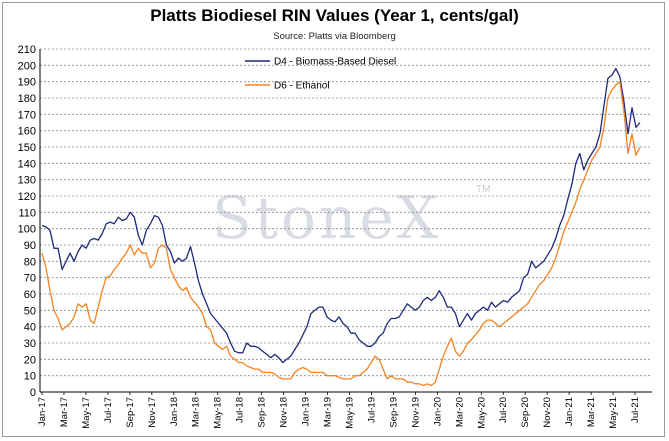 The image size is (669, 441). Describe the element at coordinates (196, 412) in the screenshot. I see `x-tick-label: Mar-18` at that location.